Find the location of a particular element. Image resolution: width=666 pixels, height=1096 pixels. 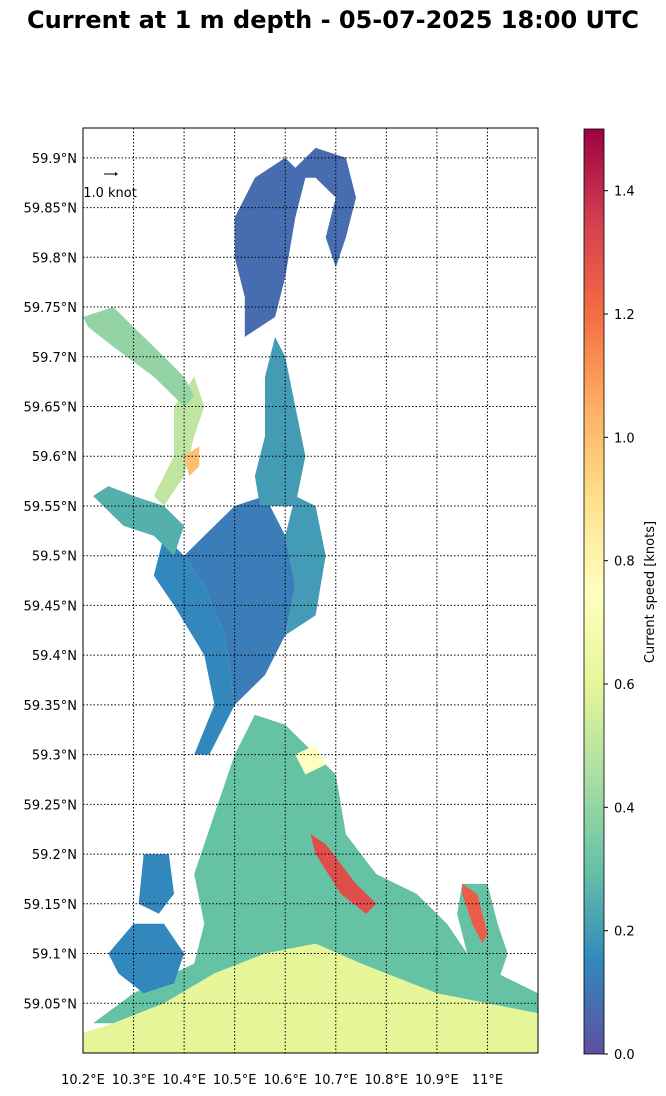

lat-tick-label: 59.65°N is located at coordinates (50, 407).